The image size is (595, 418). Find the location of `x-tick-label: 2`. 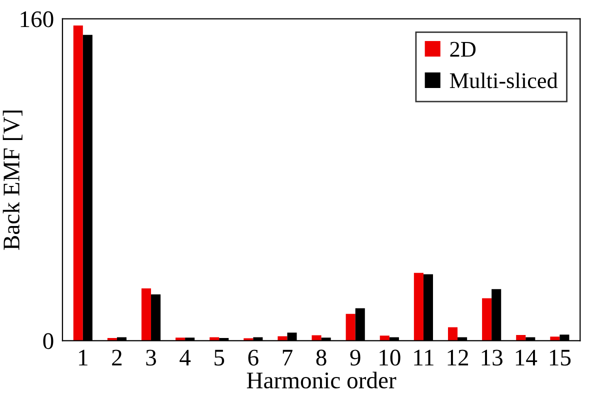

x-tick-label: 2 is located at coordinates (117, 358).